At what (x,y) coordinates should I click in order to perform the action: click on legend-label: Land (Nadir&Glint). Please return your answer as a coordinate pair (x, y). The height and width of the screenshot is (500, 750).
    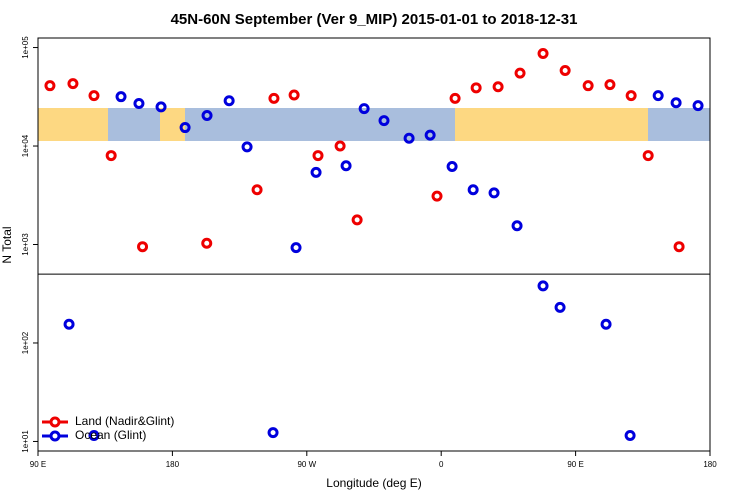
    Looking at the image, I should click on (124, 421).